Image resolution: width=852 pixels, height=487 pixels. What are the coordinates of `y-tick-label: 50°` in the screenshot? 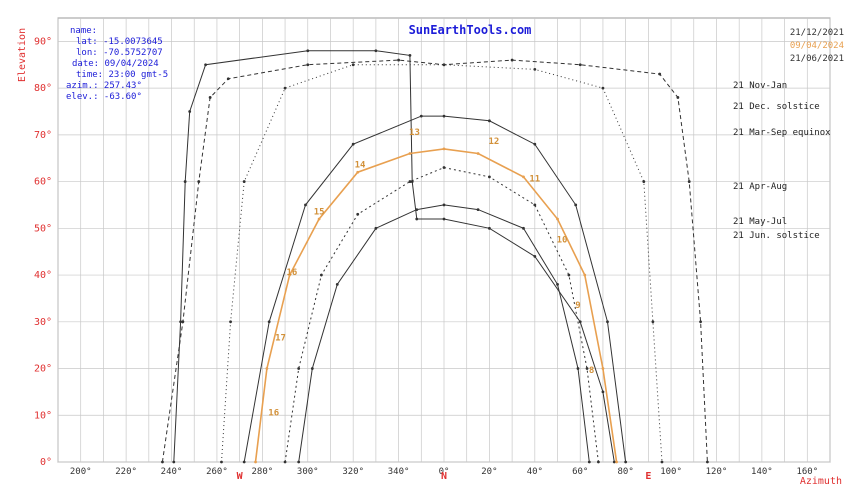 It's located at (43, 228).